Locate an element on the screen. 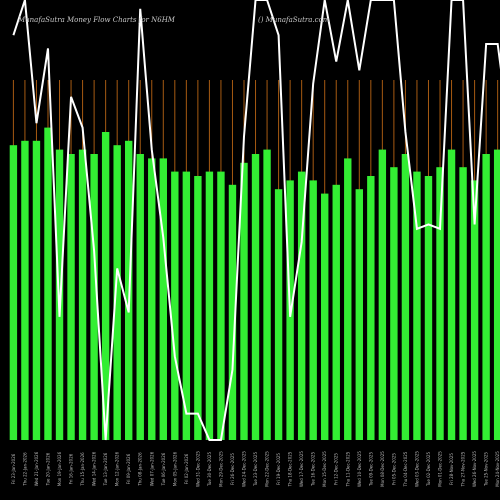 The width and height of the screenshot is (500, 500). x-tick-label: Wed 21-Jan-2026 is located at coordinates (36, 468).